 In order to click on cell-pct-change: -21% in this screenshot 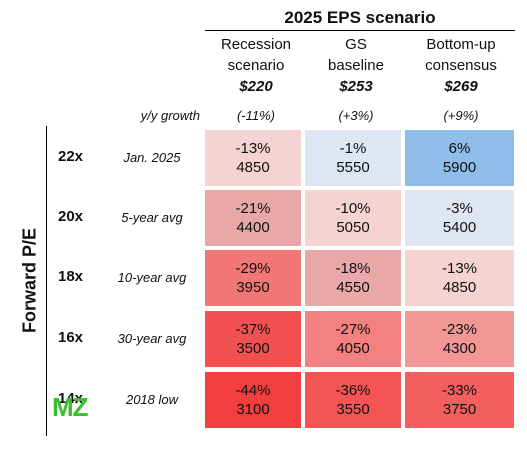, I will do `click(253, 208)`.